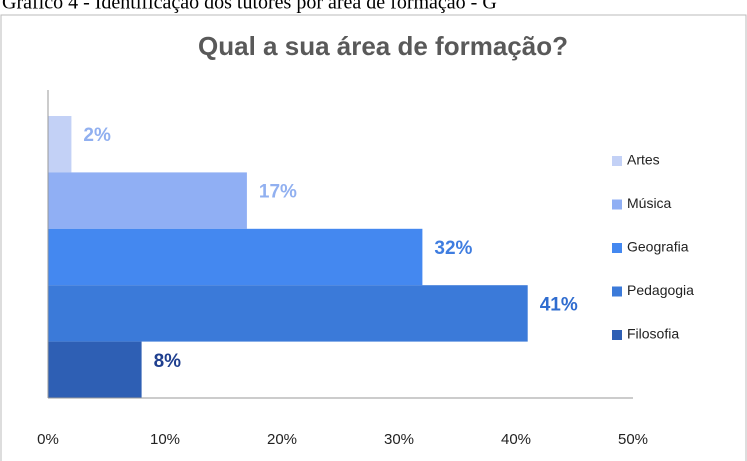 This screenshot has width=747, height=461. Describe the element at coordinates (649, 203) in the screenshot. I see `legend-label: Música` at that location.